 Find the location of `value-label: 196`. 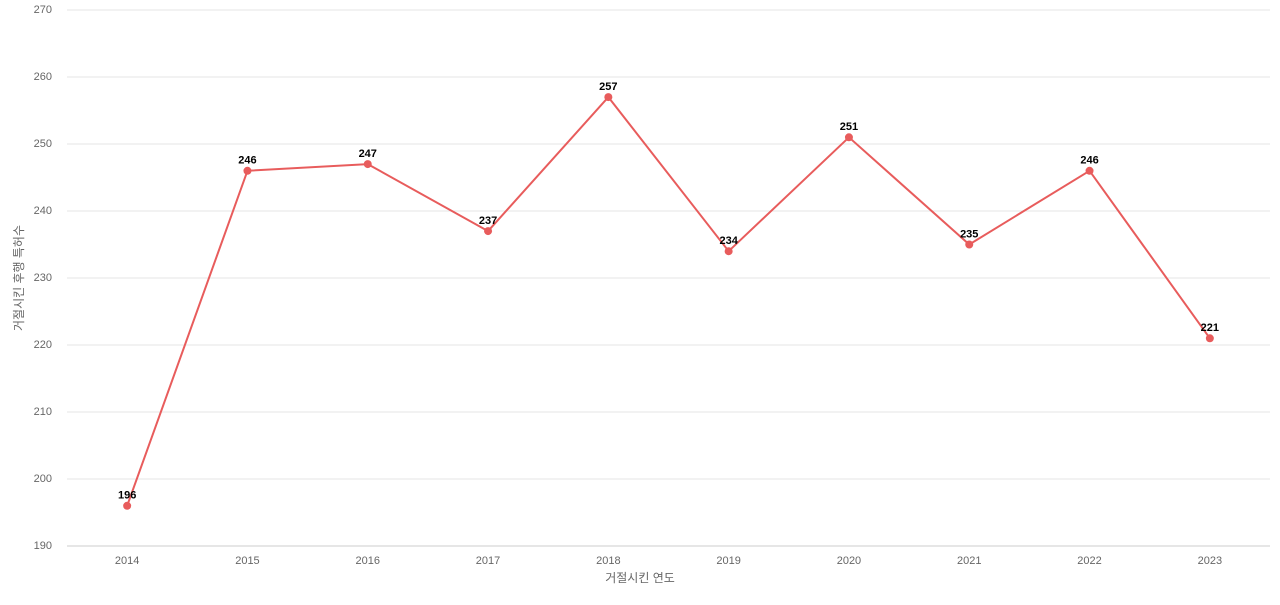

value-label: 196 is located at coordinates (127, 496).